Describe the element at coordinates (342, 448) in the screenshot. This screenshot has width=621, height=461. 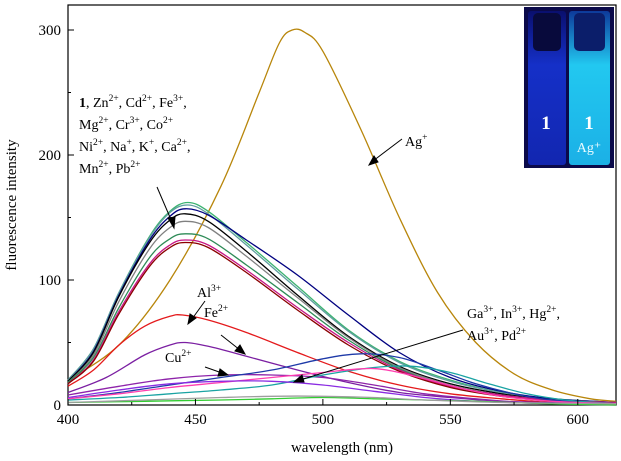
I see `x-axis-title: wavelength (nm)` at that location.